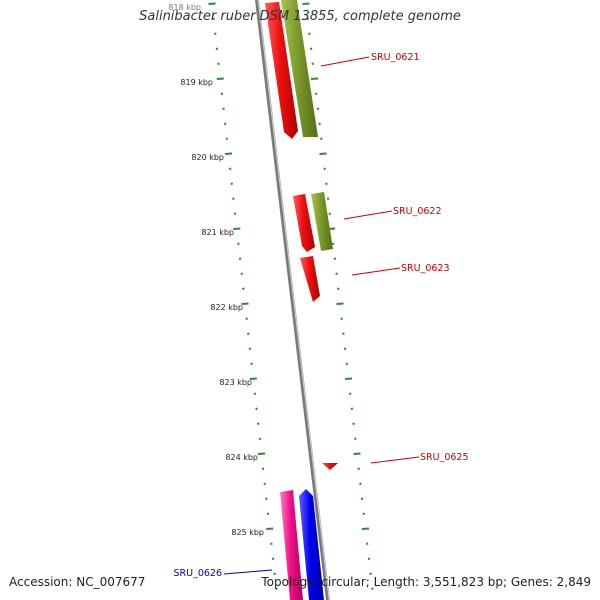 This screenshot has width=600, height=600. Describe the element at coordinates (226, 307) in the screenshot. I see `scale-label-822: 822 kbp` at that location.